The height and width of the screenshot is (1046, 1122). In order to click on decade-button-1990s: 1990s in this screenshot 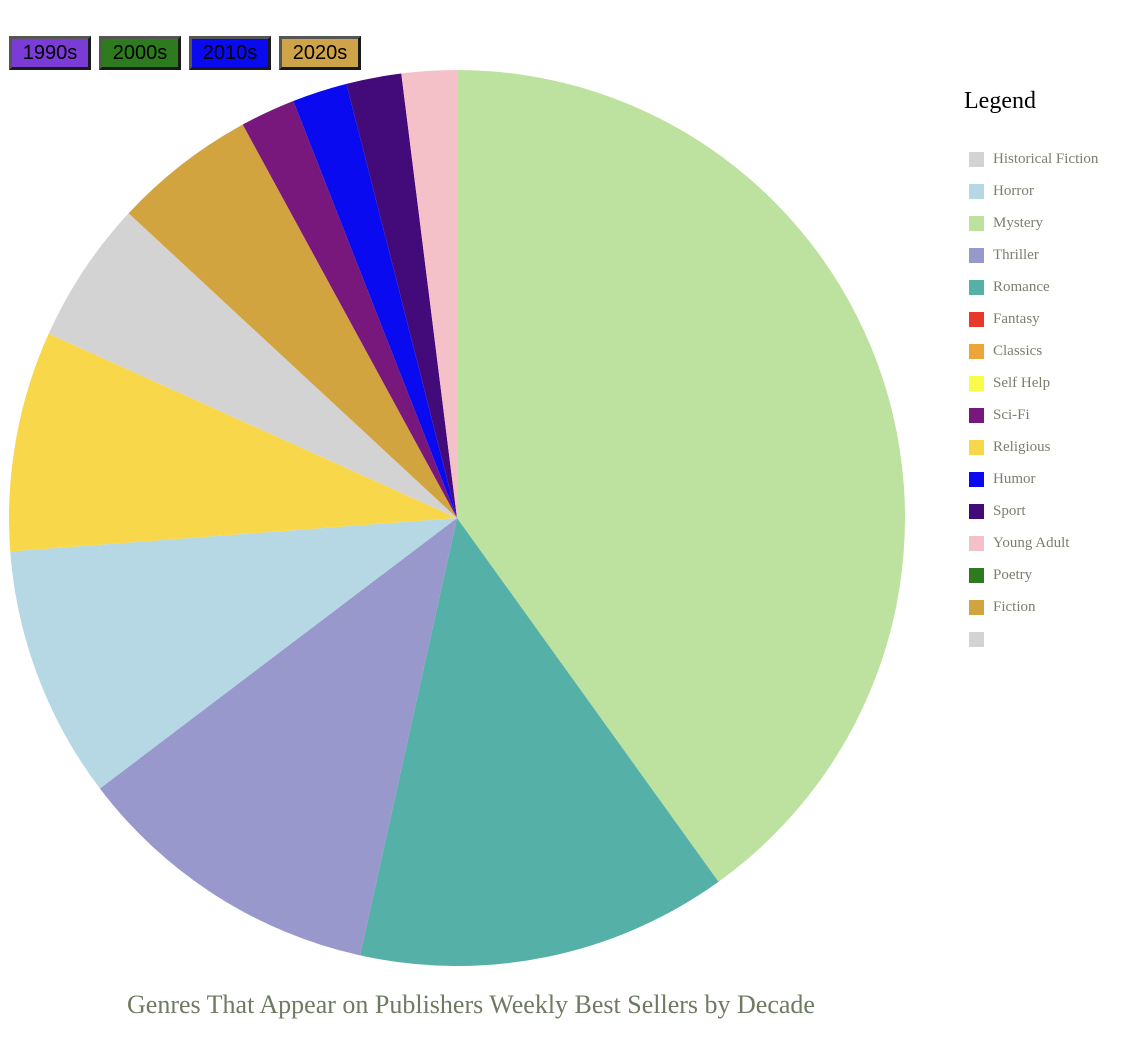, I will do `click(50, 53)`.